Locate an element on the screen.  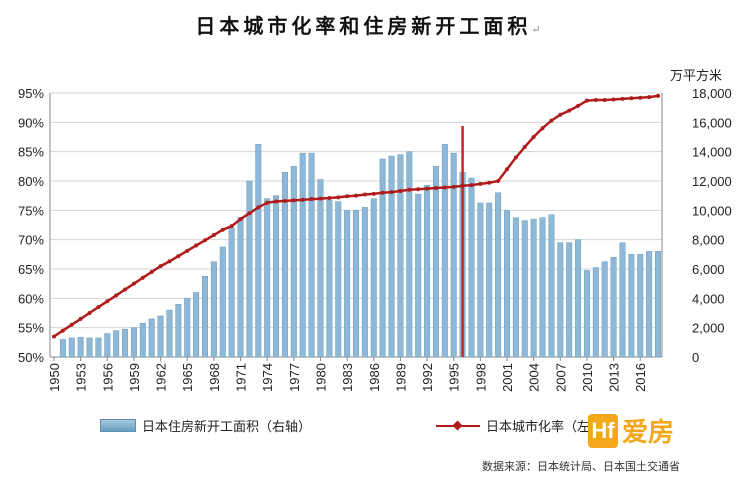
urbanization-point-1996 is located at coordinates (462, 185).